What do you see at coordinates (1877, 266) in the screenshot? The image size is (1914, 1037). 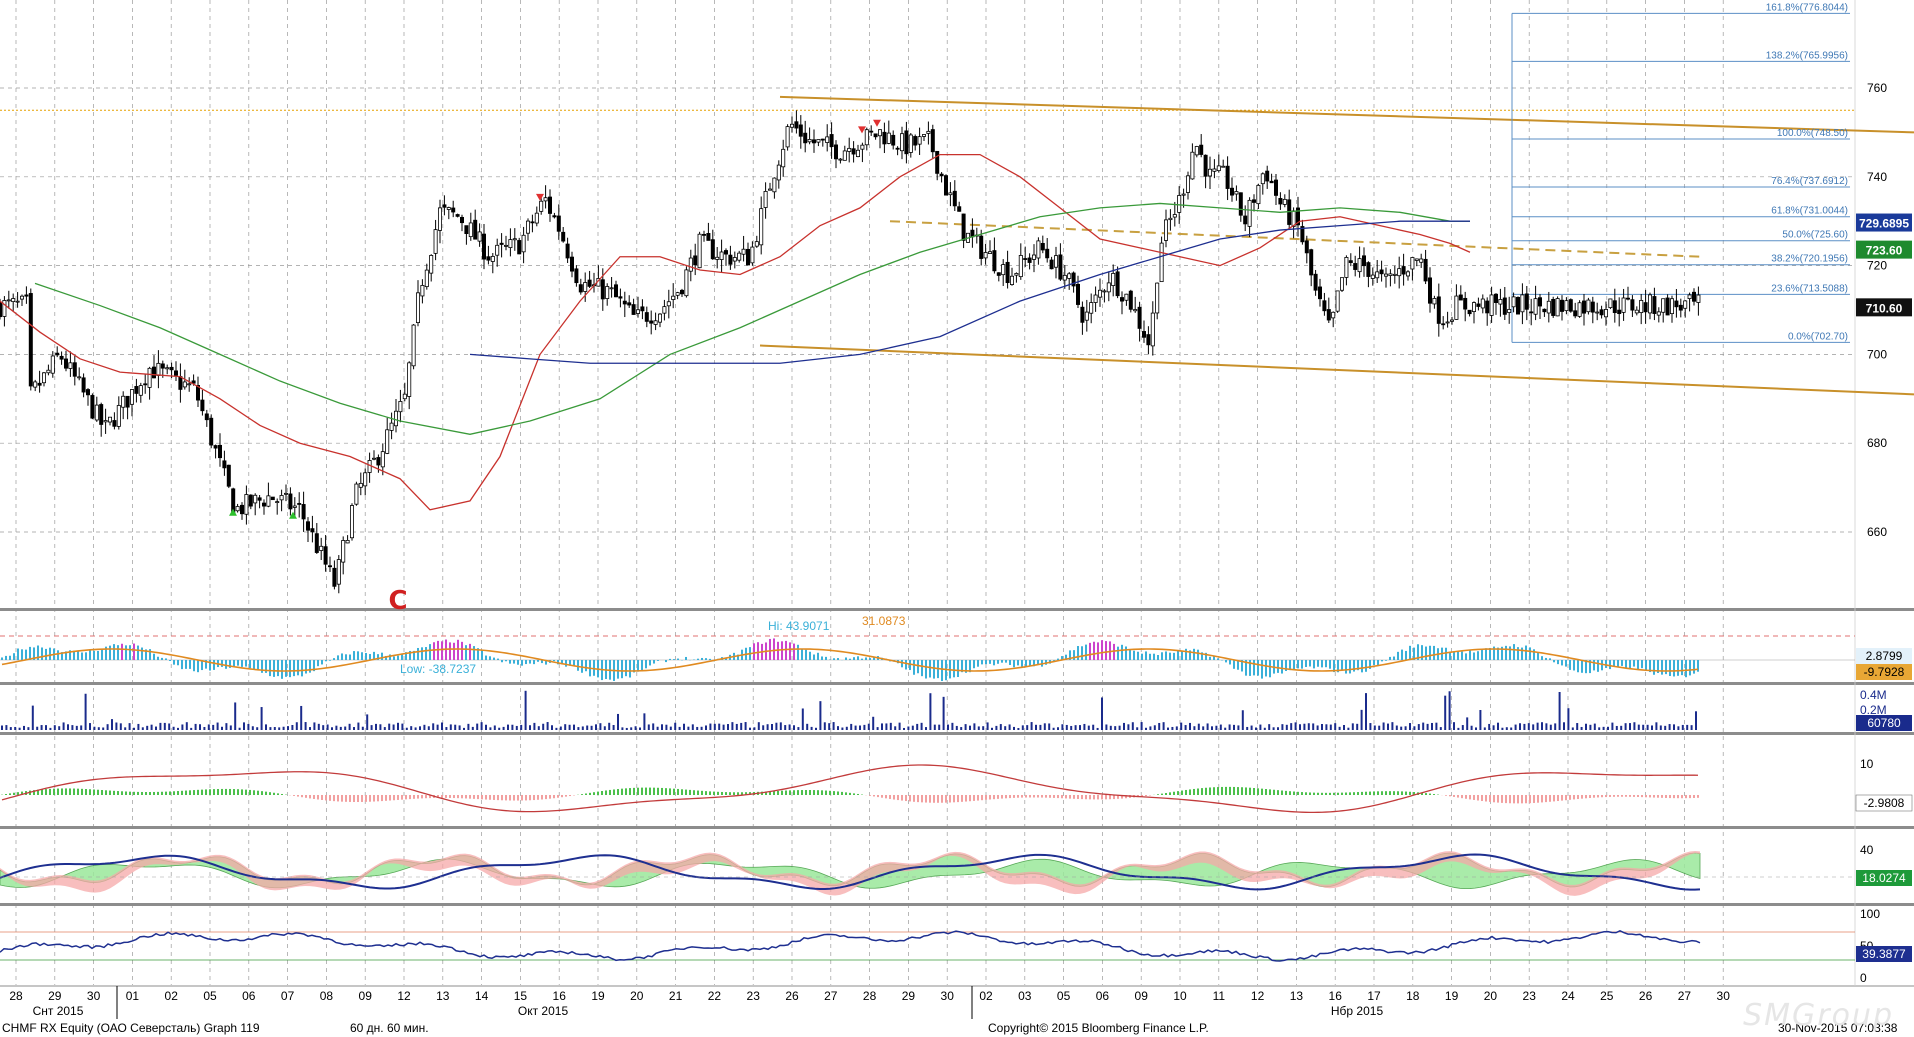 I see `y-tick-label: 720` at bounding box center [1877, 266].